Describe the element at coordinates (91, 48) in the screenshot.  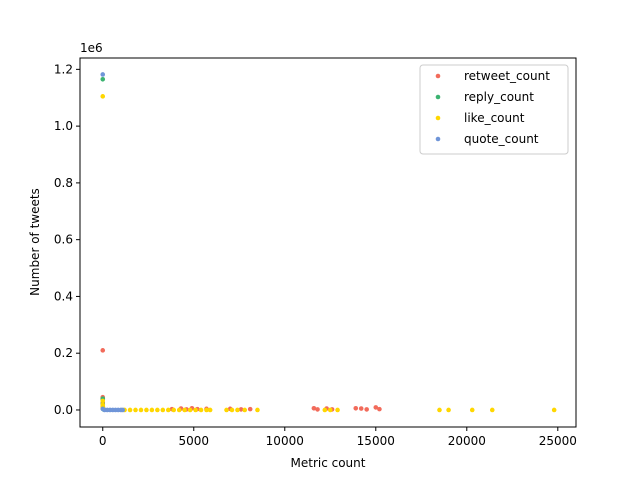
I see `y-offset-label: 1e6` at that location.